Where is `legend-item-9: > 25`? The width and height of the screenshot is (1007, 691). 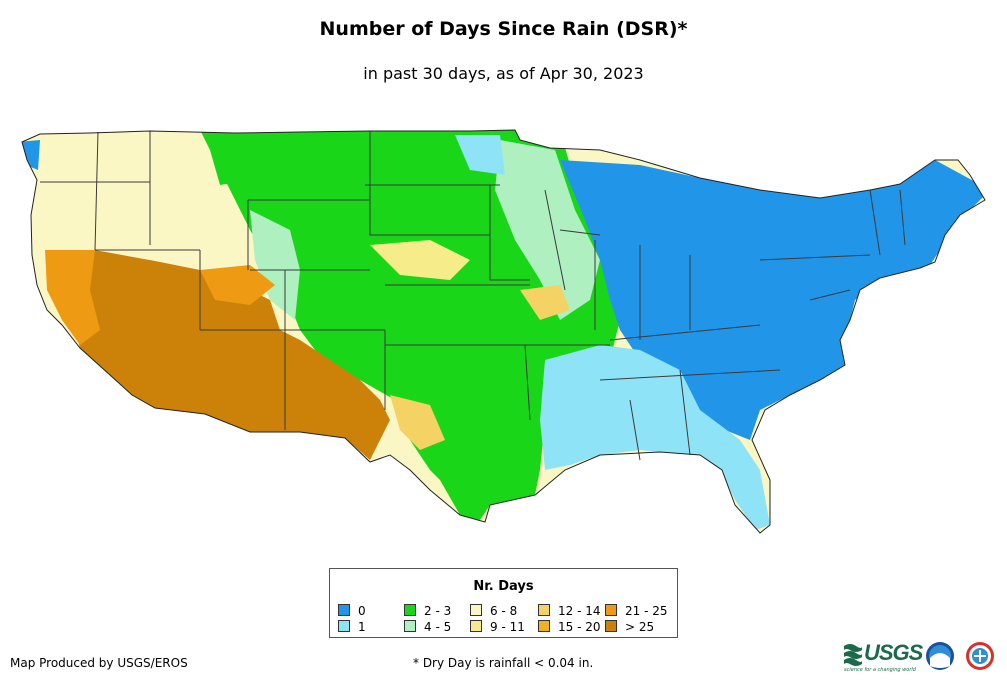 legend-item-9: > 25 is located at coordinates (629, 627).